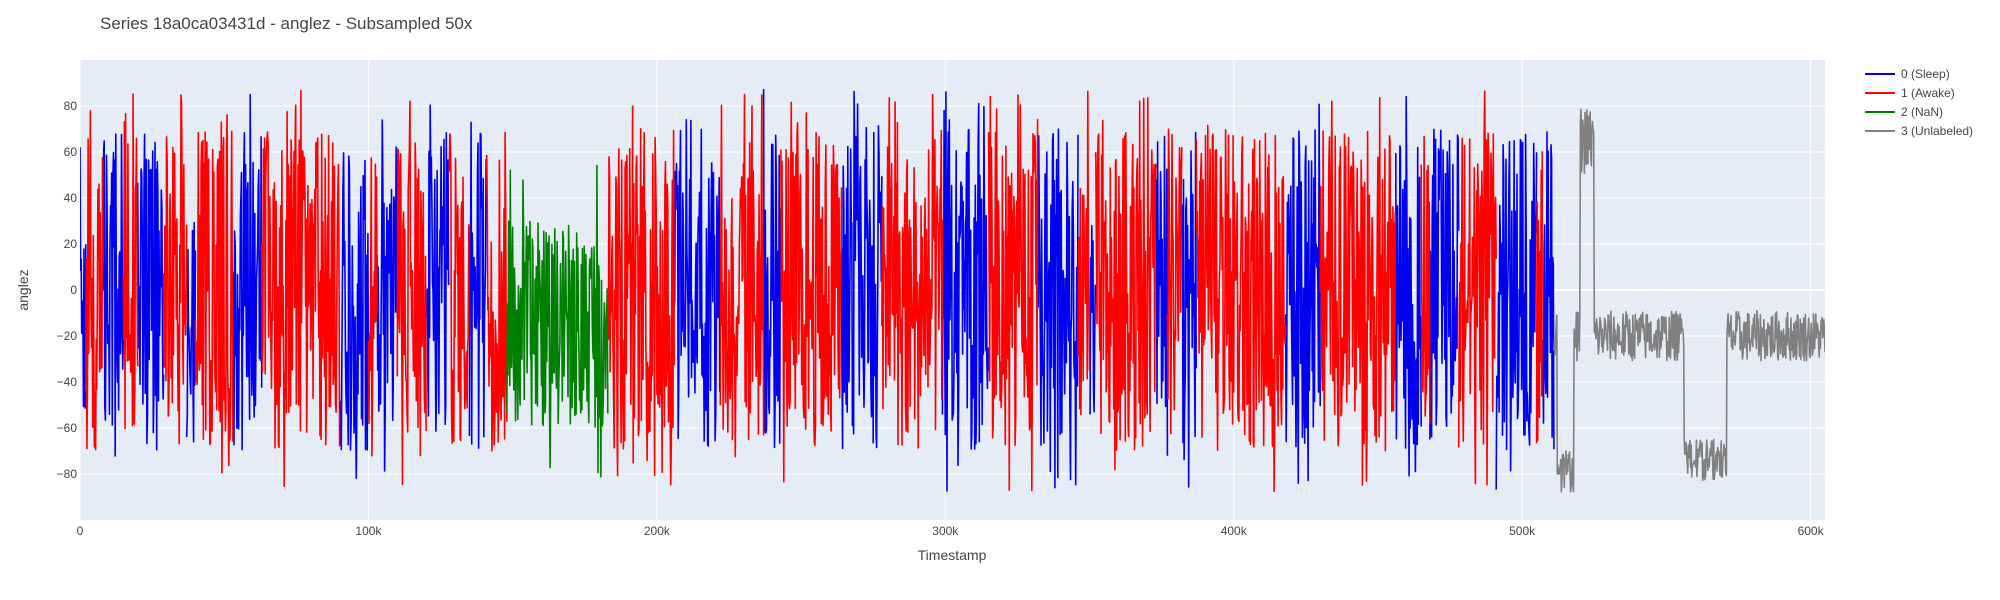 The width and height of the screenshot is (2000, 600). Describe the element at coordinates (71, 244) in the screenshot. I see `y-tick-label: 20` at that location.